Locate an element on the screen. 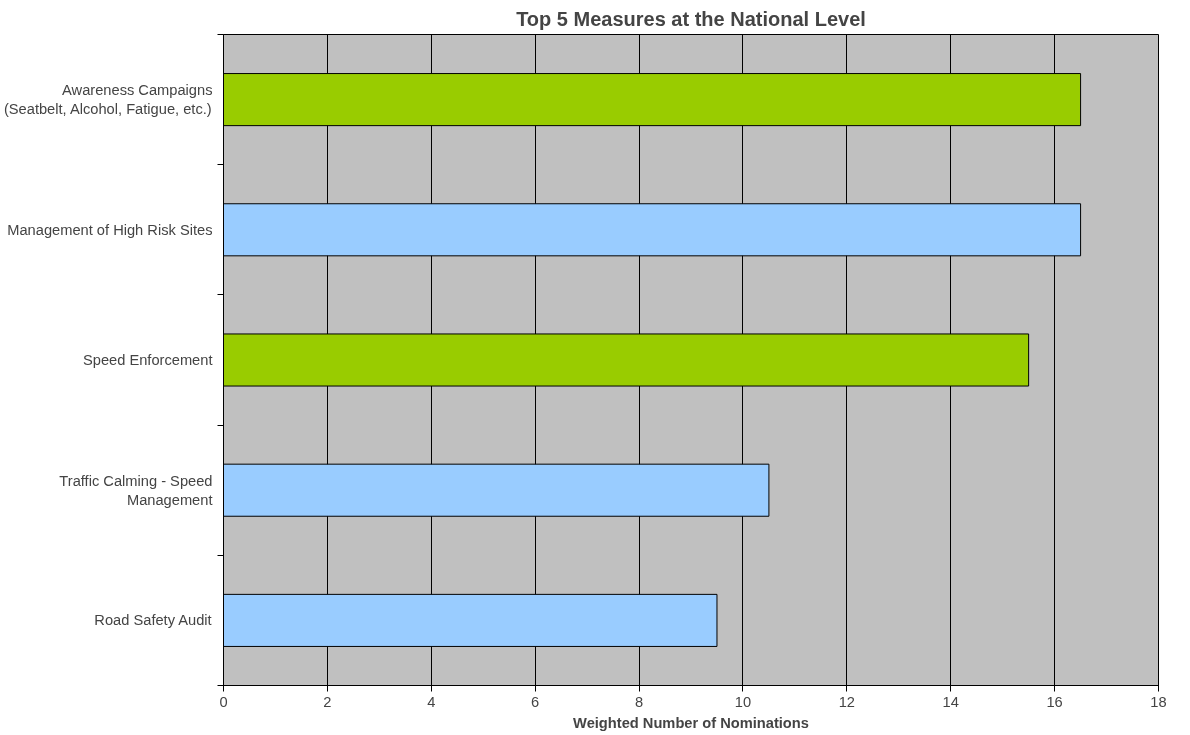 The image size is (1190, 735). x-axis-title: Weighted Number of Nominations is located at coordinates (691, 722).